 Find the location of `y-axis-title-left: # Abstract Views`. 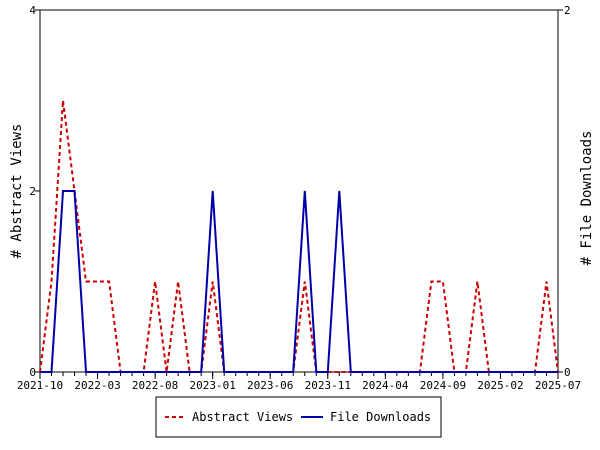

y-axis-title-left: # Abstract Views is located at coordinates (17, 191).